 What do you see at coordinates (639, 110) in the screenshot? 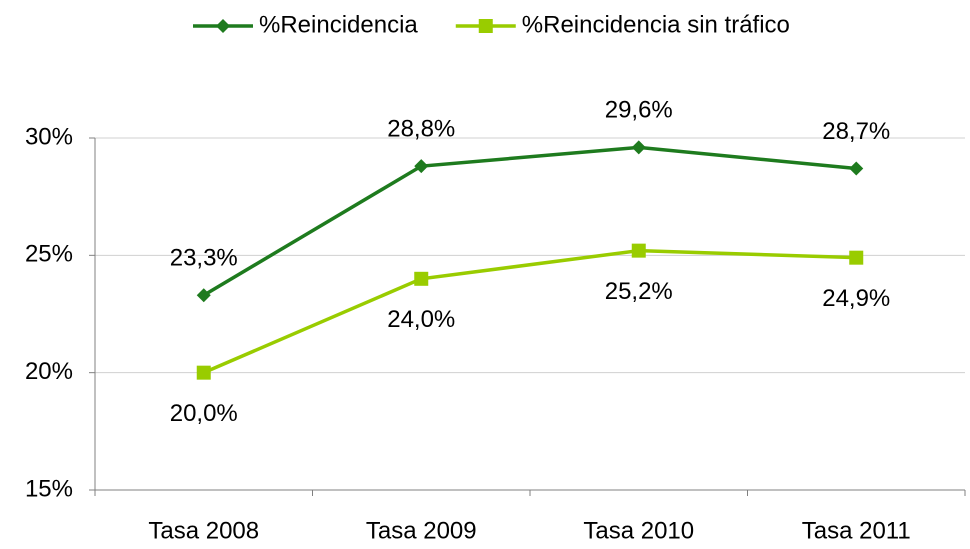
I see `data-label: 29,6%` at bounding box center [639, 110].